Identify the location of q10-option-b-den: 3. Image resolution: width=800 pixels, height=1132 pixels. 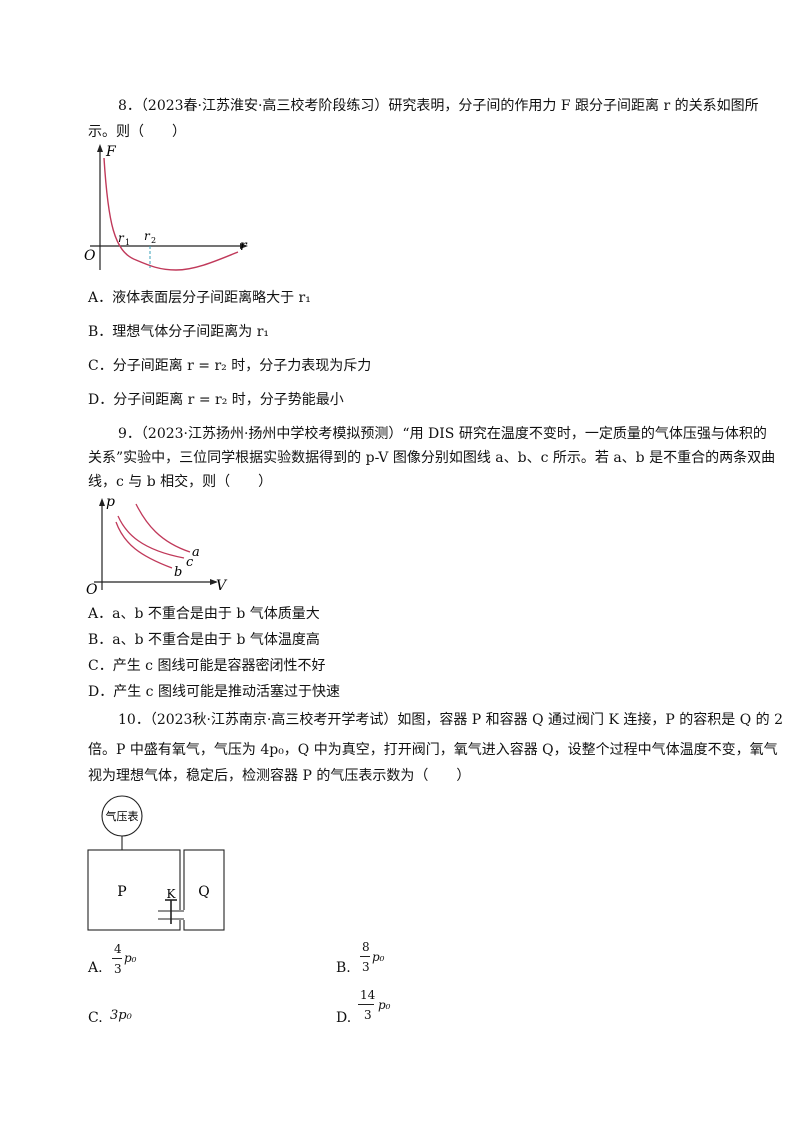
(366, 967).